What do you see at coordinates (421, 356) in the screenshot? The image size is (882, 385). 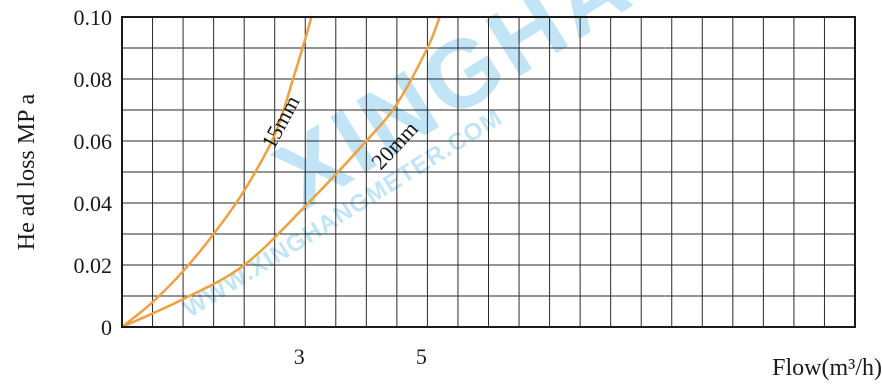 I see `x-tick-label: 5` at bounding box center [421, 356].